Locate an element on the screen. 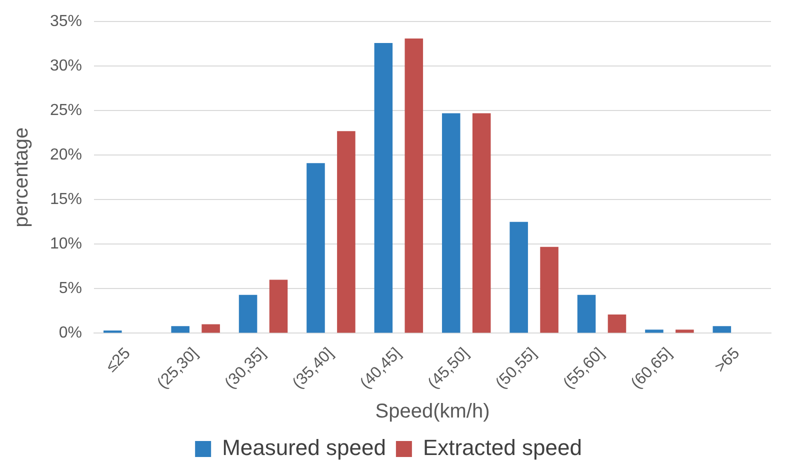 The image size is (791, 470). y-tick-label: 0% is located at coordinates (70, 333).